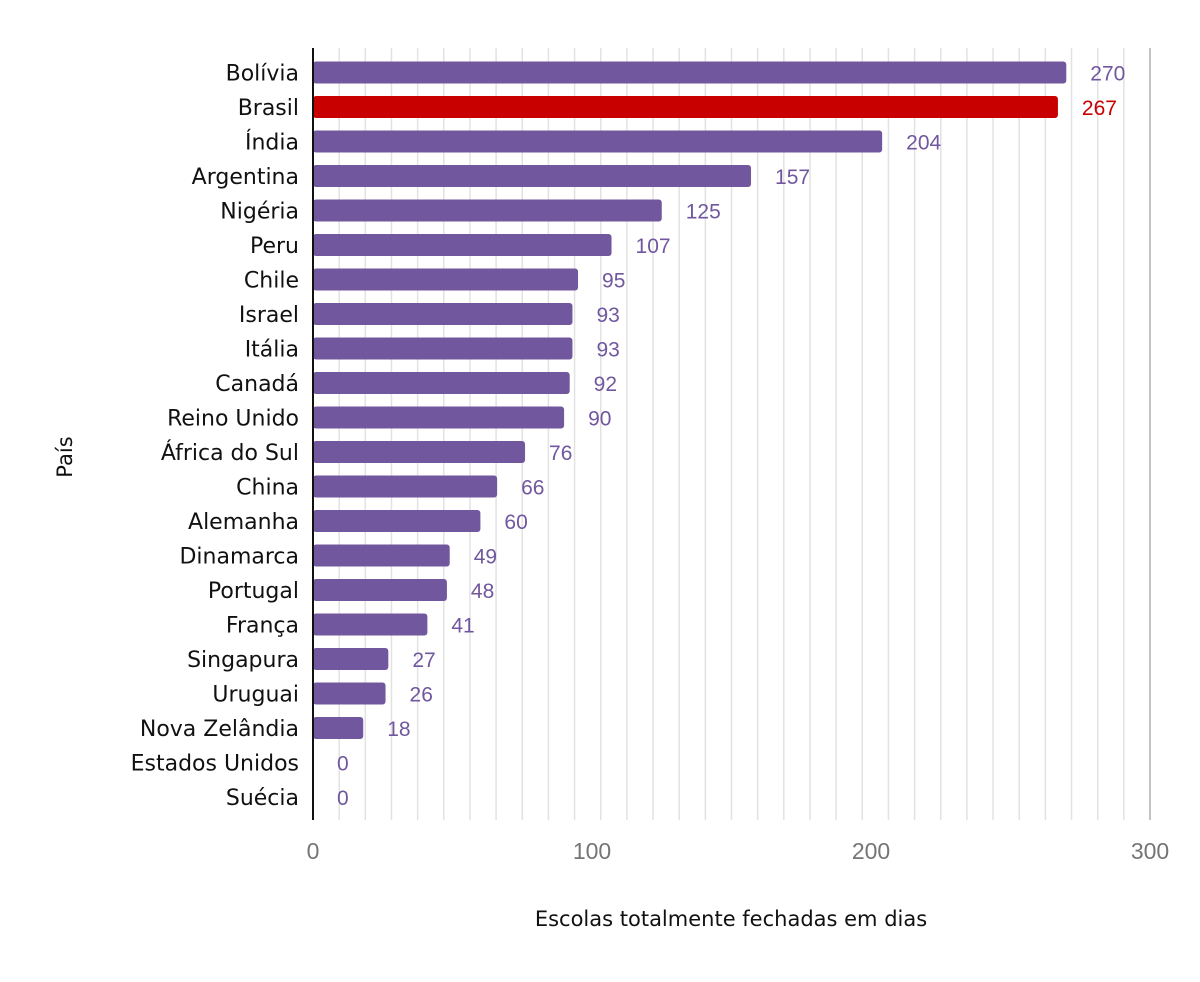 The height and width of the screenshot is (982, 1200). Describe the element at coordinates (441, 383) in the screenshot. I see `bar-canadá` at that location.